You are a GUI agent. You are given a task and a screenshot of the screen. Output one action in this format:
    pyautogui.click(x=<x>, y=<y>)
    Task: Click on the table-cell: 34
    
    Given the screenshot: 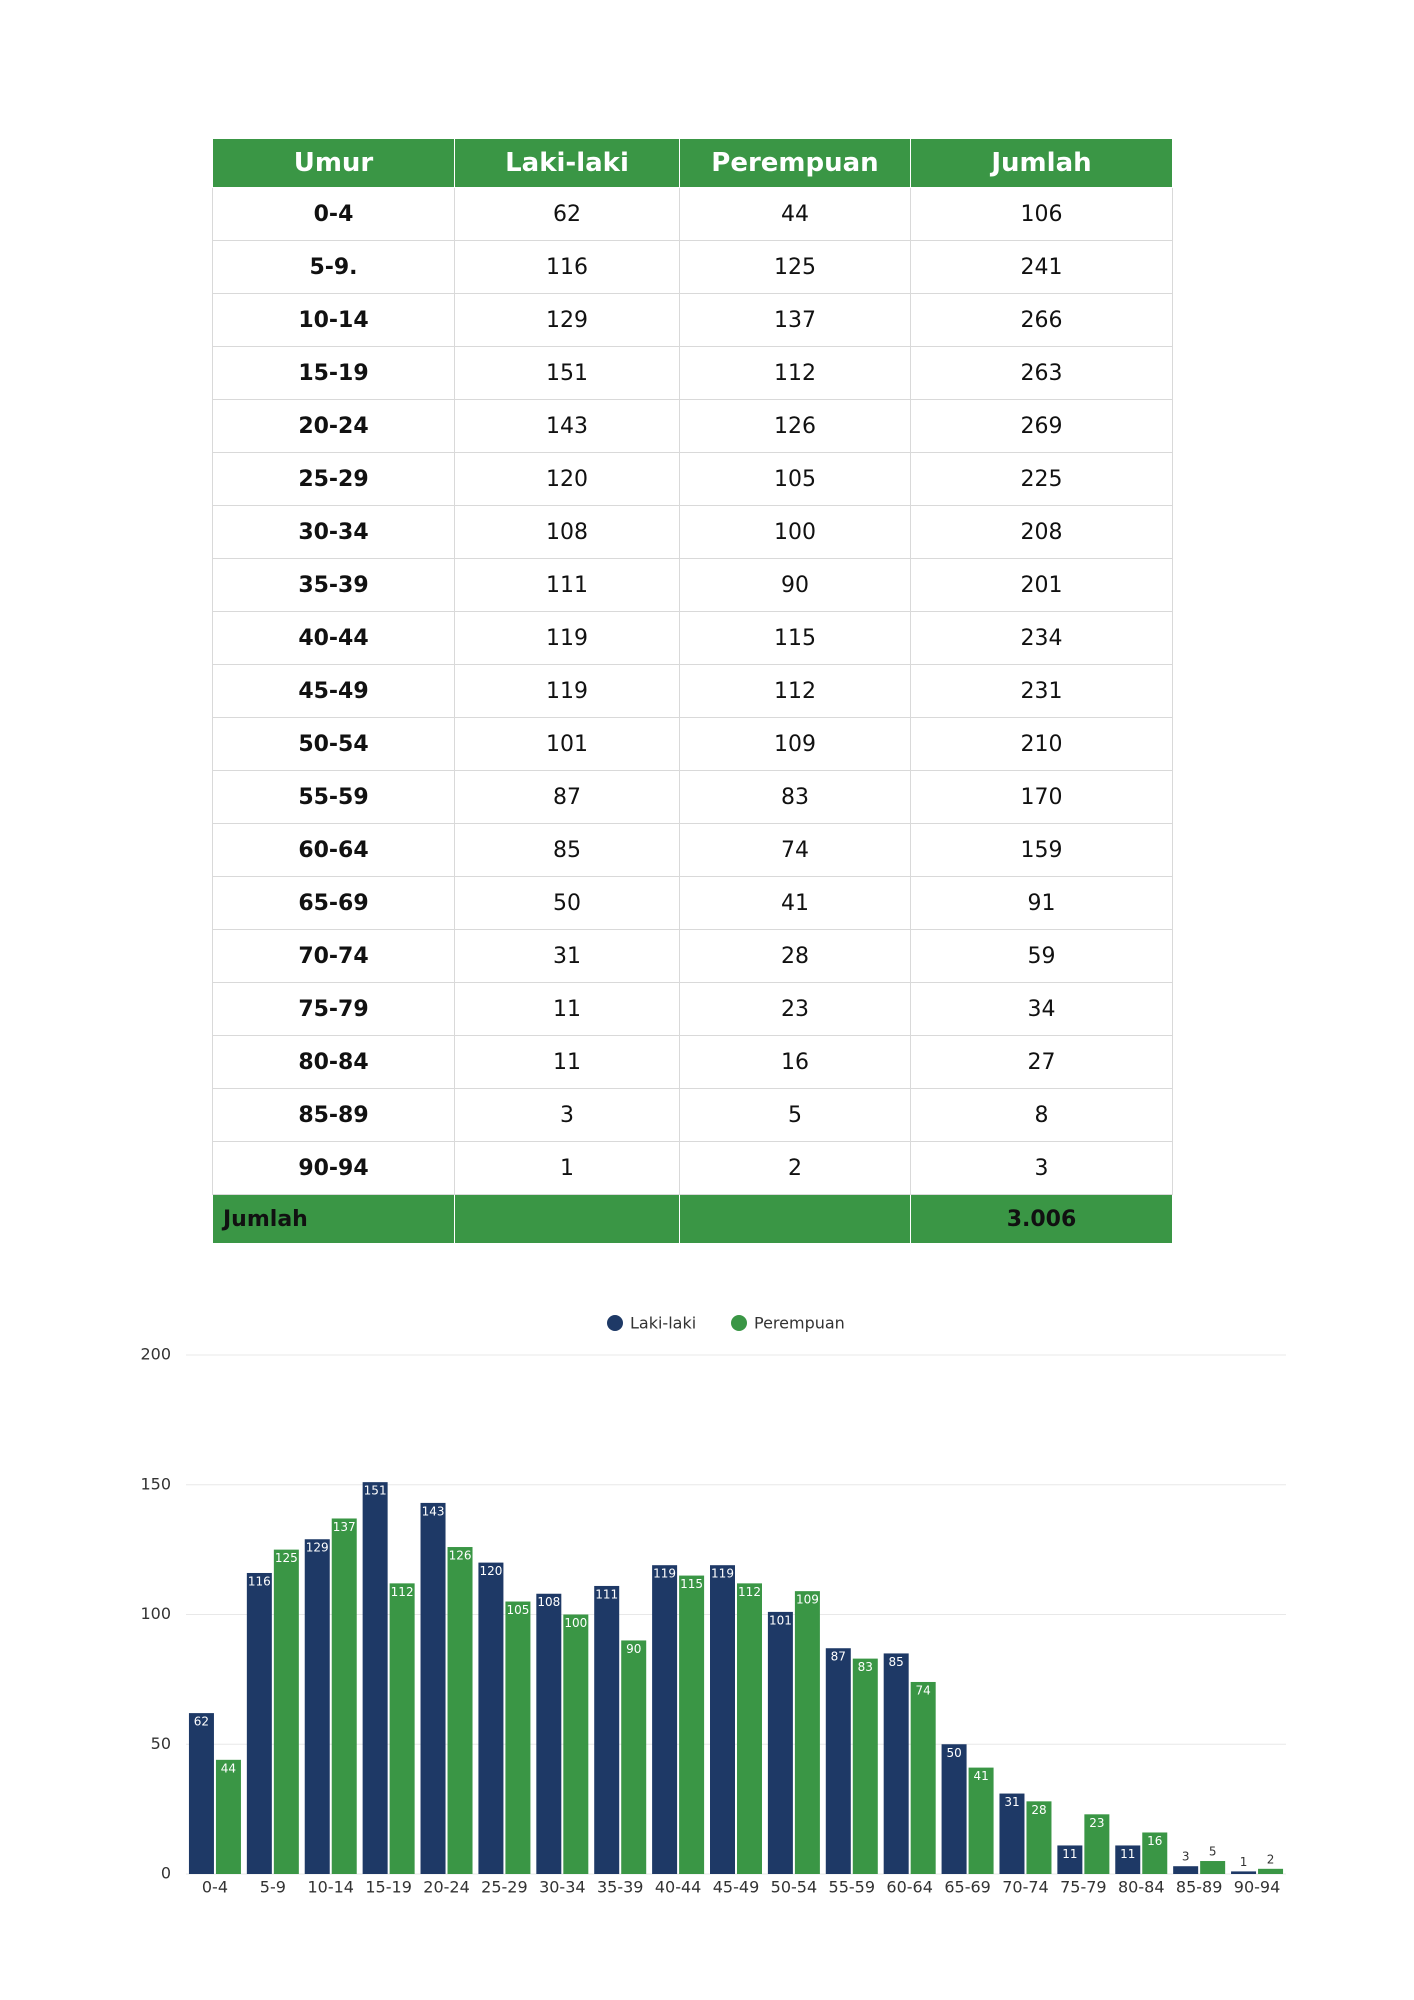 What is the action you would take?
    pyautogui.click(x=1041, y=1009)
    